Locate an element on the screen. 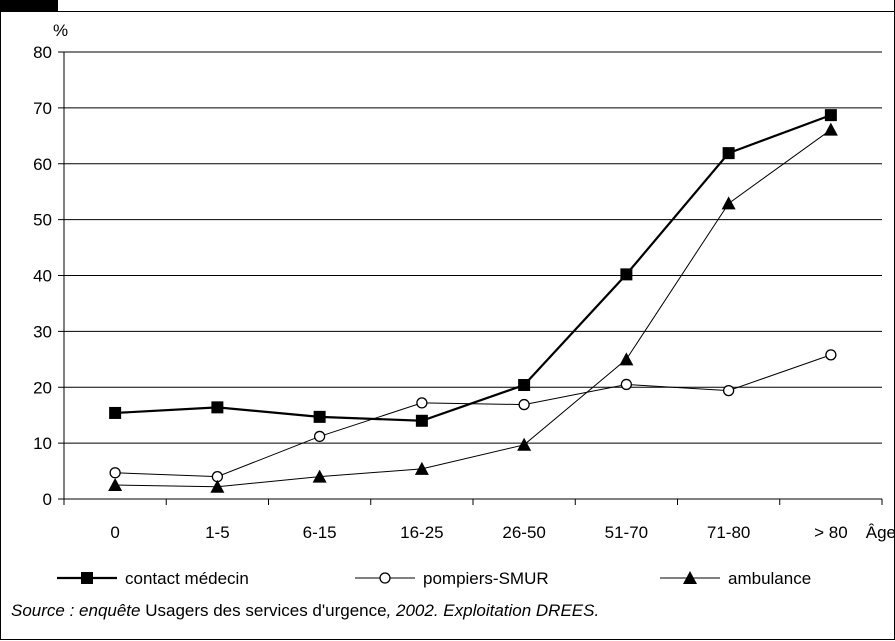 This screenshot has height=641, width=895. x-axis-label: Âge is located at coordinates (880, 532).